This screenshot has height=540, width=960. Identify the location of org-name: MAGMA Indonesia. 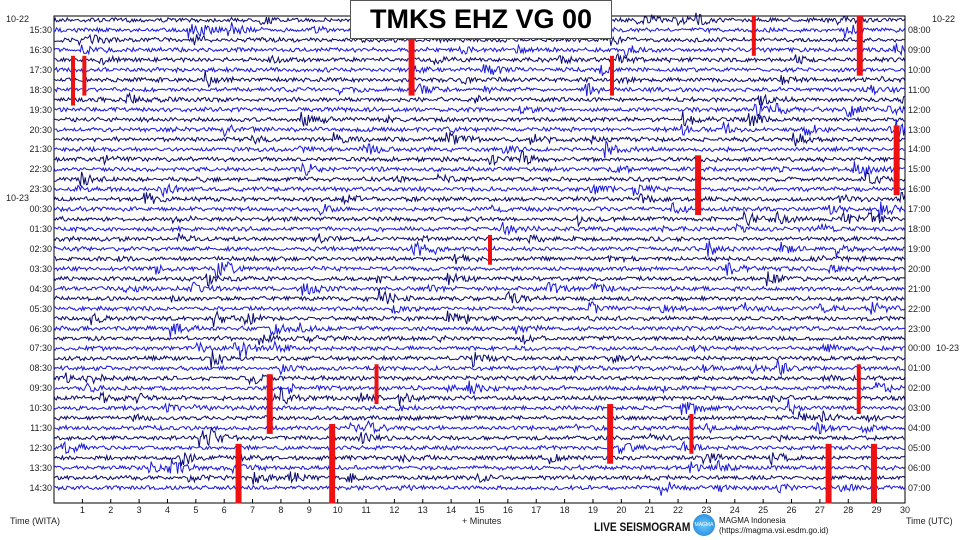
(752, 520).